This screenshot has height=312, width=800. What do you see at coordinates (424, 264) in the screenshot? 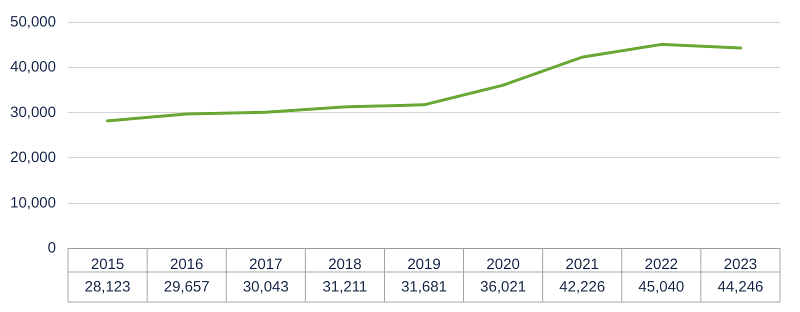
I see `x-tick-label: 2019` at bounding box center [424, 264].